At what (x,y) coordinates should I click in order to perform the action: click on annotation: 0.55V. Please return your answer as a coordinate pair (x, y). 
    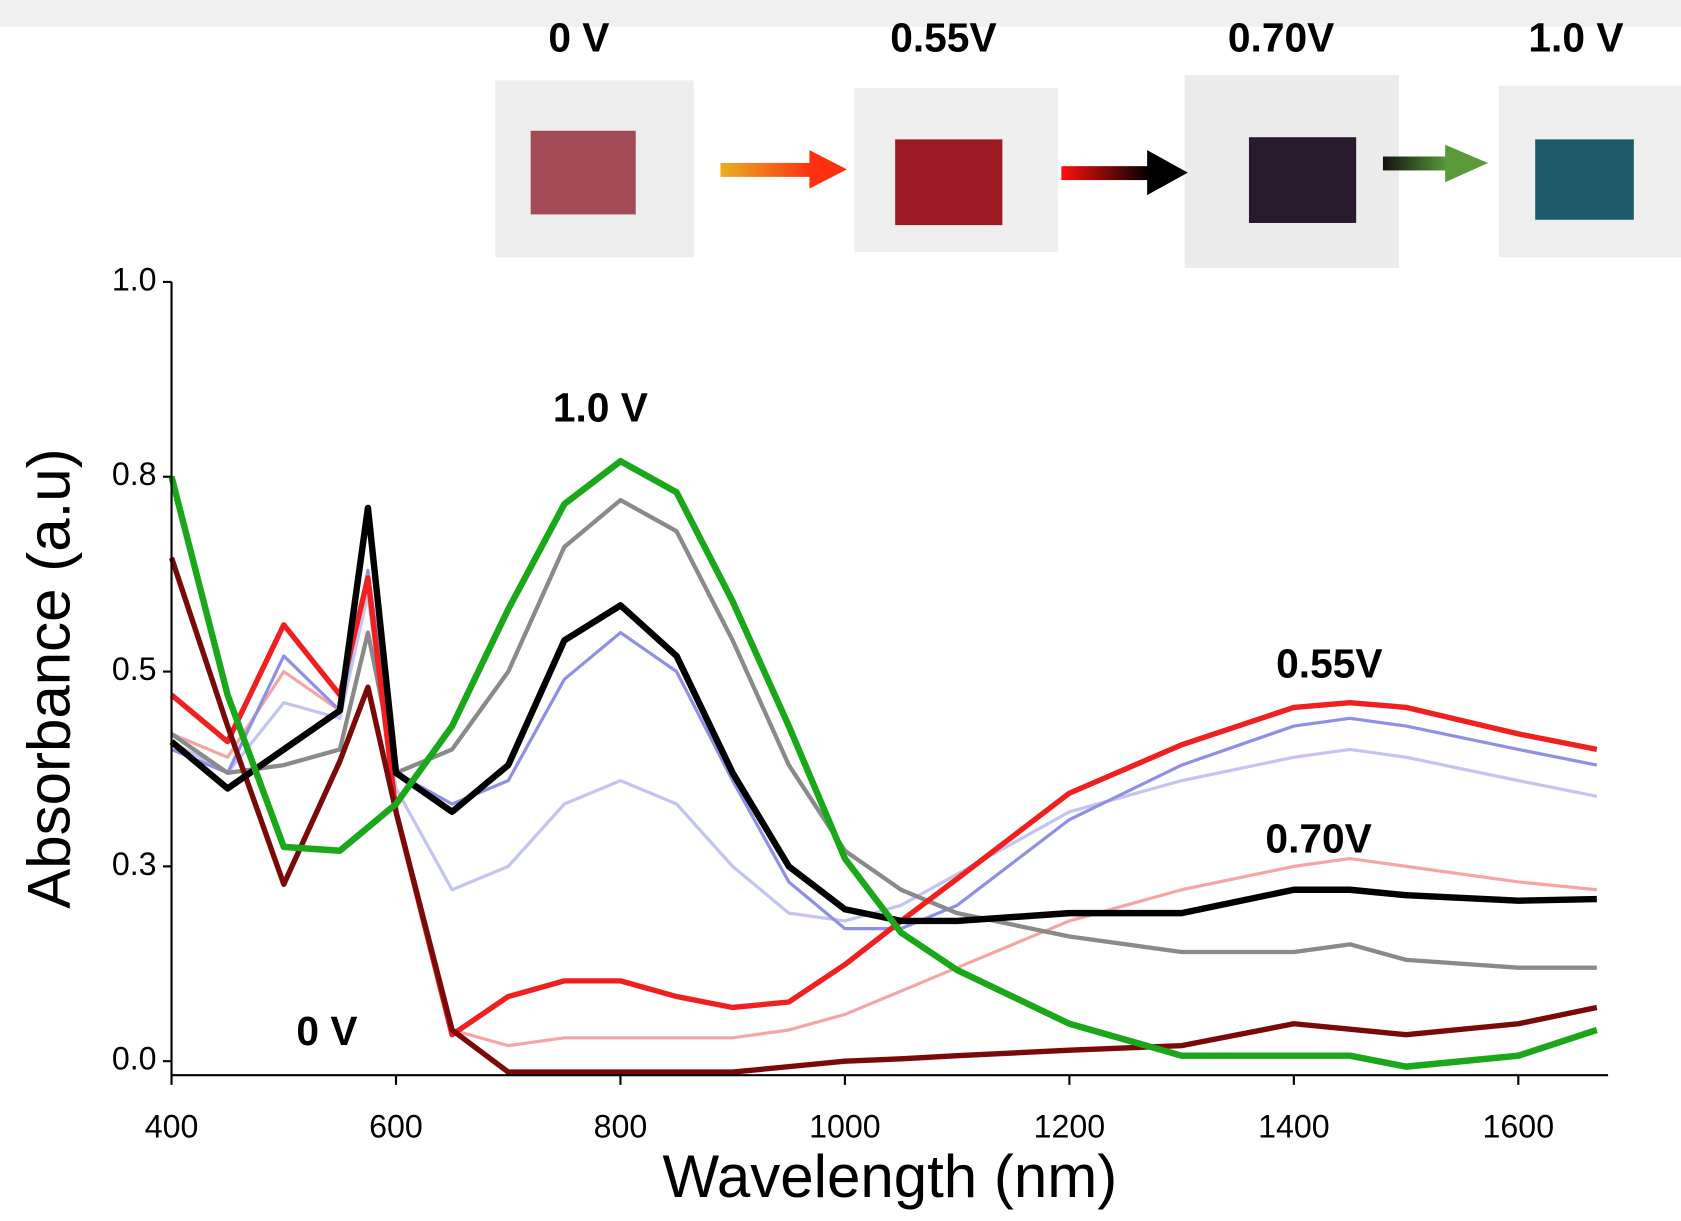
    Looking at the image, I should click on (1329, 664).